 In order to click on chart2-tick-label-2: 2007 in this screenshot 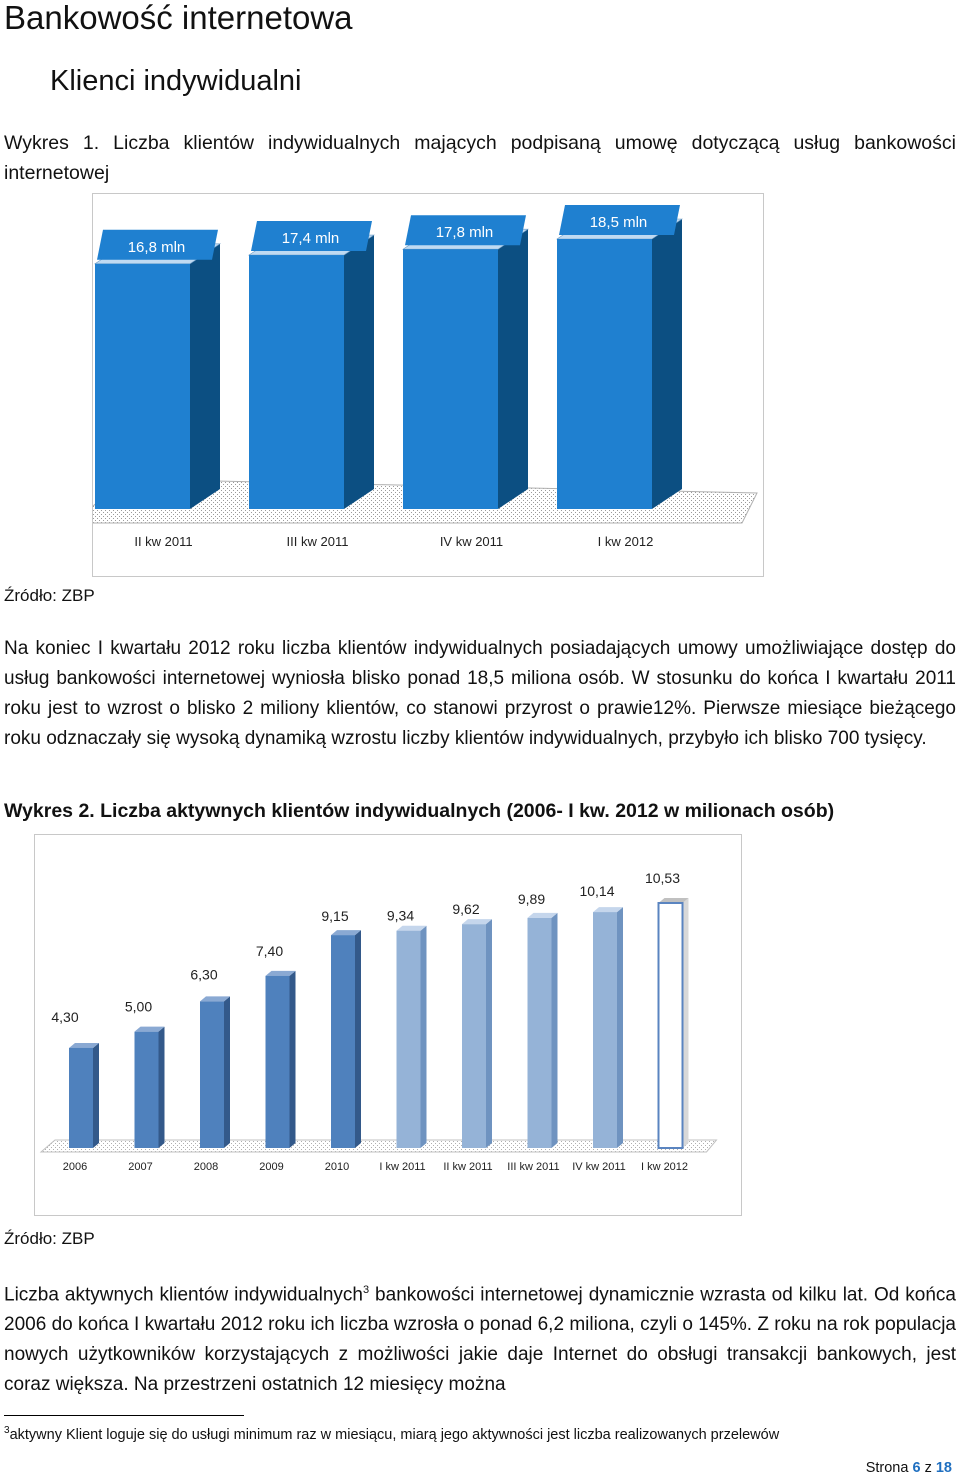, I will do `click(140, 1167)`.